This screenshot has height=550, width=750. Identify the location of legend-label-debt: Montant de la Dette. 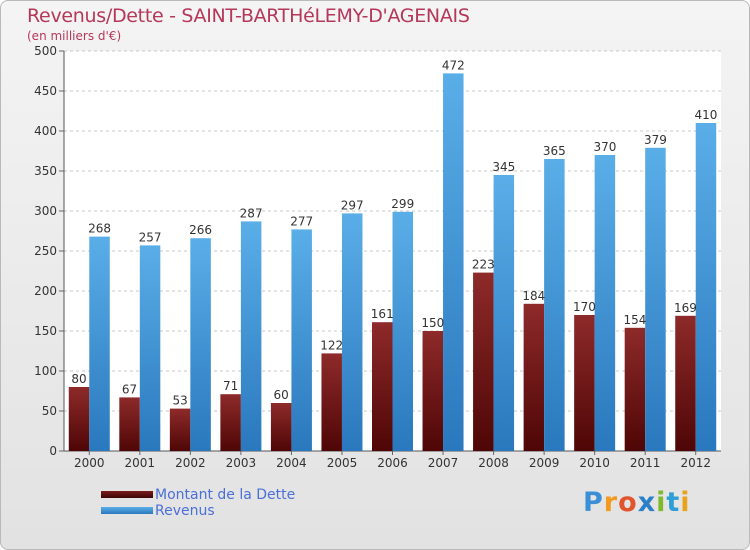
(225, 495).